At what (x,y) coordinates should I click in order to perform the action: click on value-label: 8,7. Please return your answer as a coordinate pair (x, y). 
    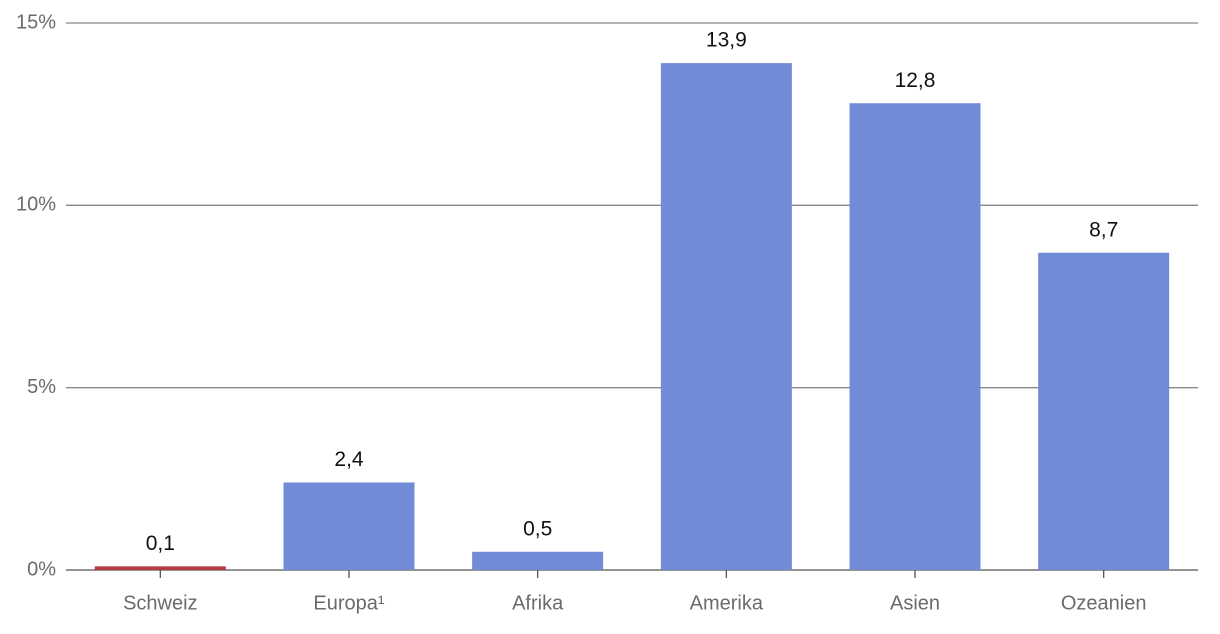
    Looking at the image, I should click on (1103, 229).